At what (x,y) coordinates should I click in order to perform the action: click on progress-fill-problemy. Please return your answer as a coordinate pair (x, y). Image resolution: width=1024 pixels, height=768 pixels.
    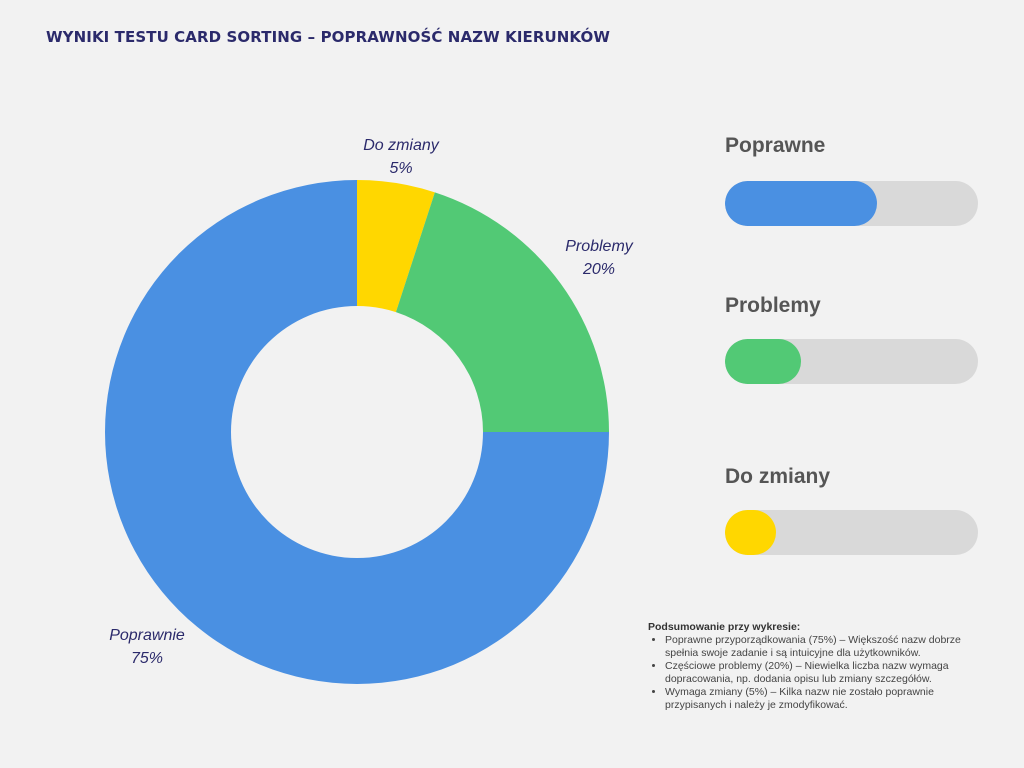
    Looking at the image, I should click on (763, 361).